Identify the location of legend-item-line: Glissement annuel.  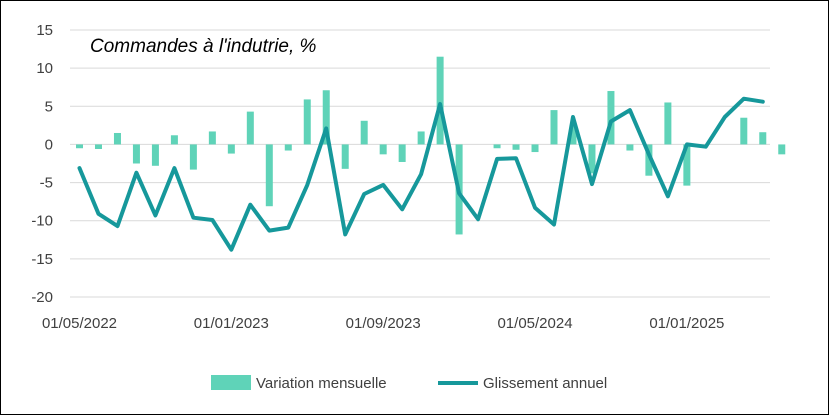
(522, 383).